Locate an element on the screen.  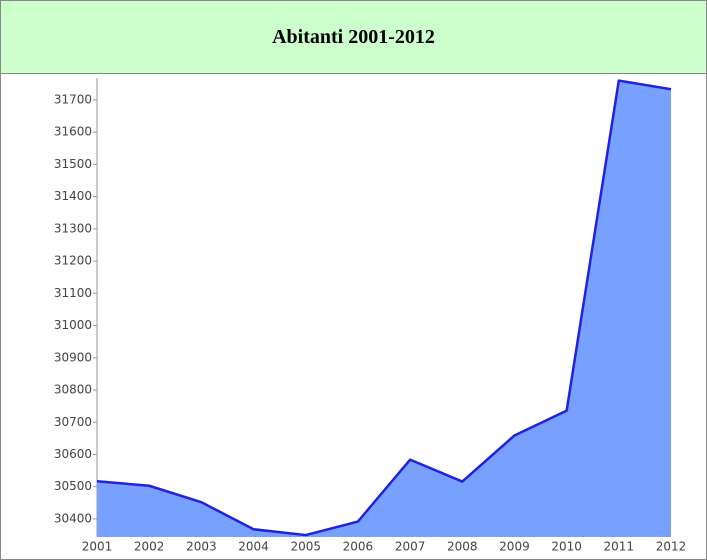
x-tick-label: 2007 is located at coordinates (410, 547).